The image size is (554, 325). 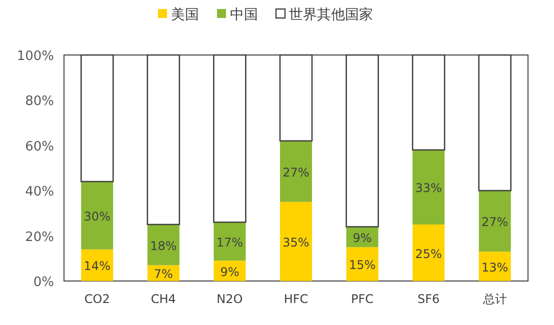 What do you see at coordinates (244, 15) in the screenshot?
I see `legend-label: 中国` at bounding box center [244, 15].